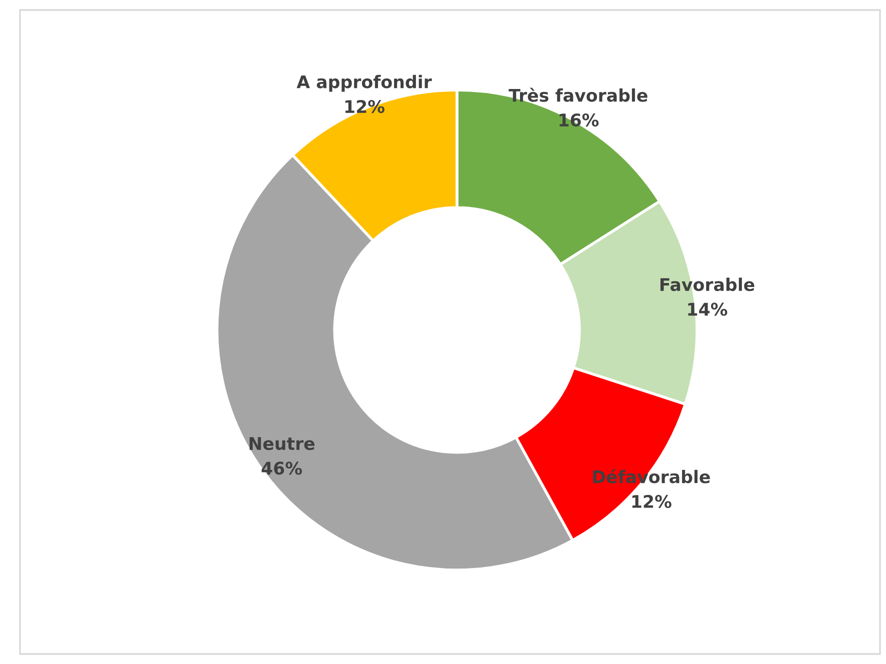  I want to click on data-label: 46%, so click(282, 468).